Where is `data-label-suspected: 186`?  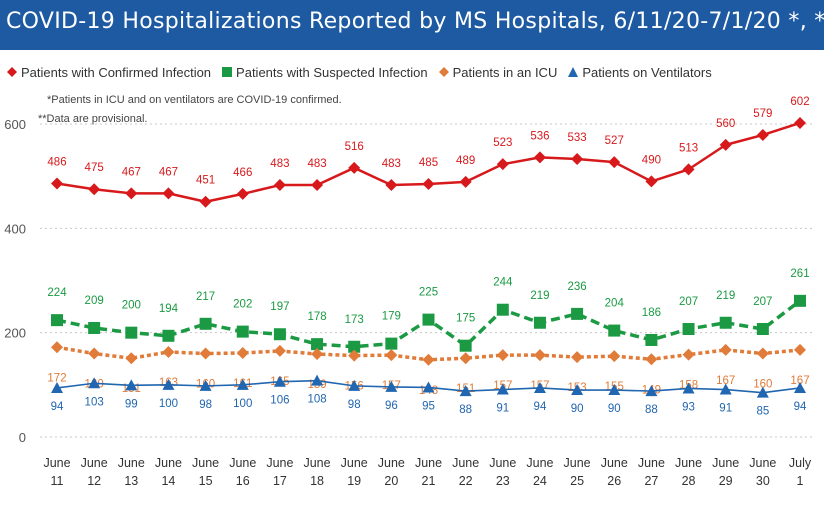 data-label-suspected: 186 is located at coordinates (651, 313).